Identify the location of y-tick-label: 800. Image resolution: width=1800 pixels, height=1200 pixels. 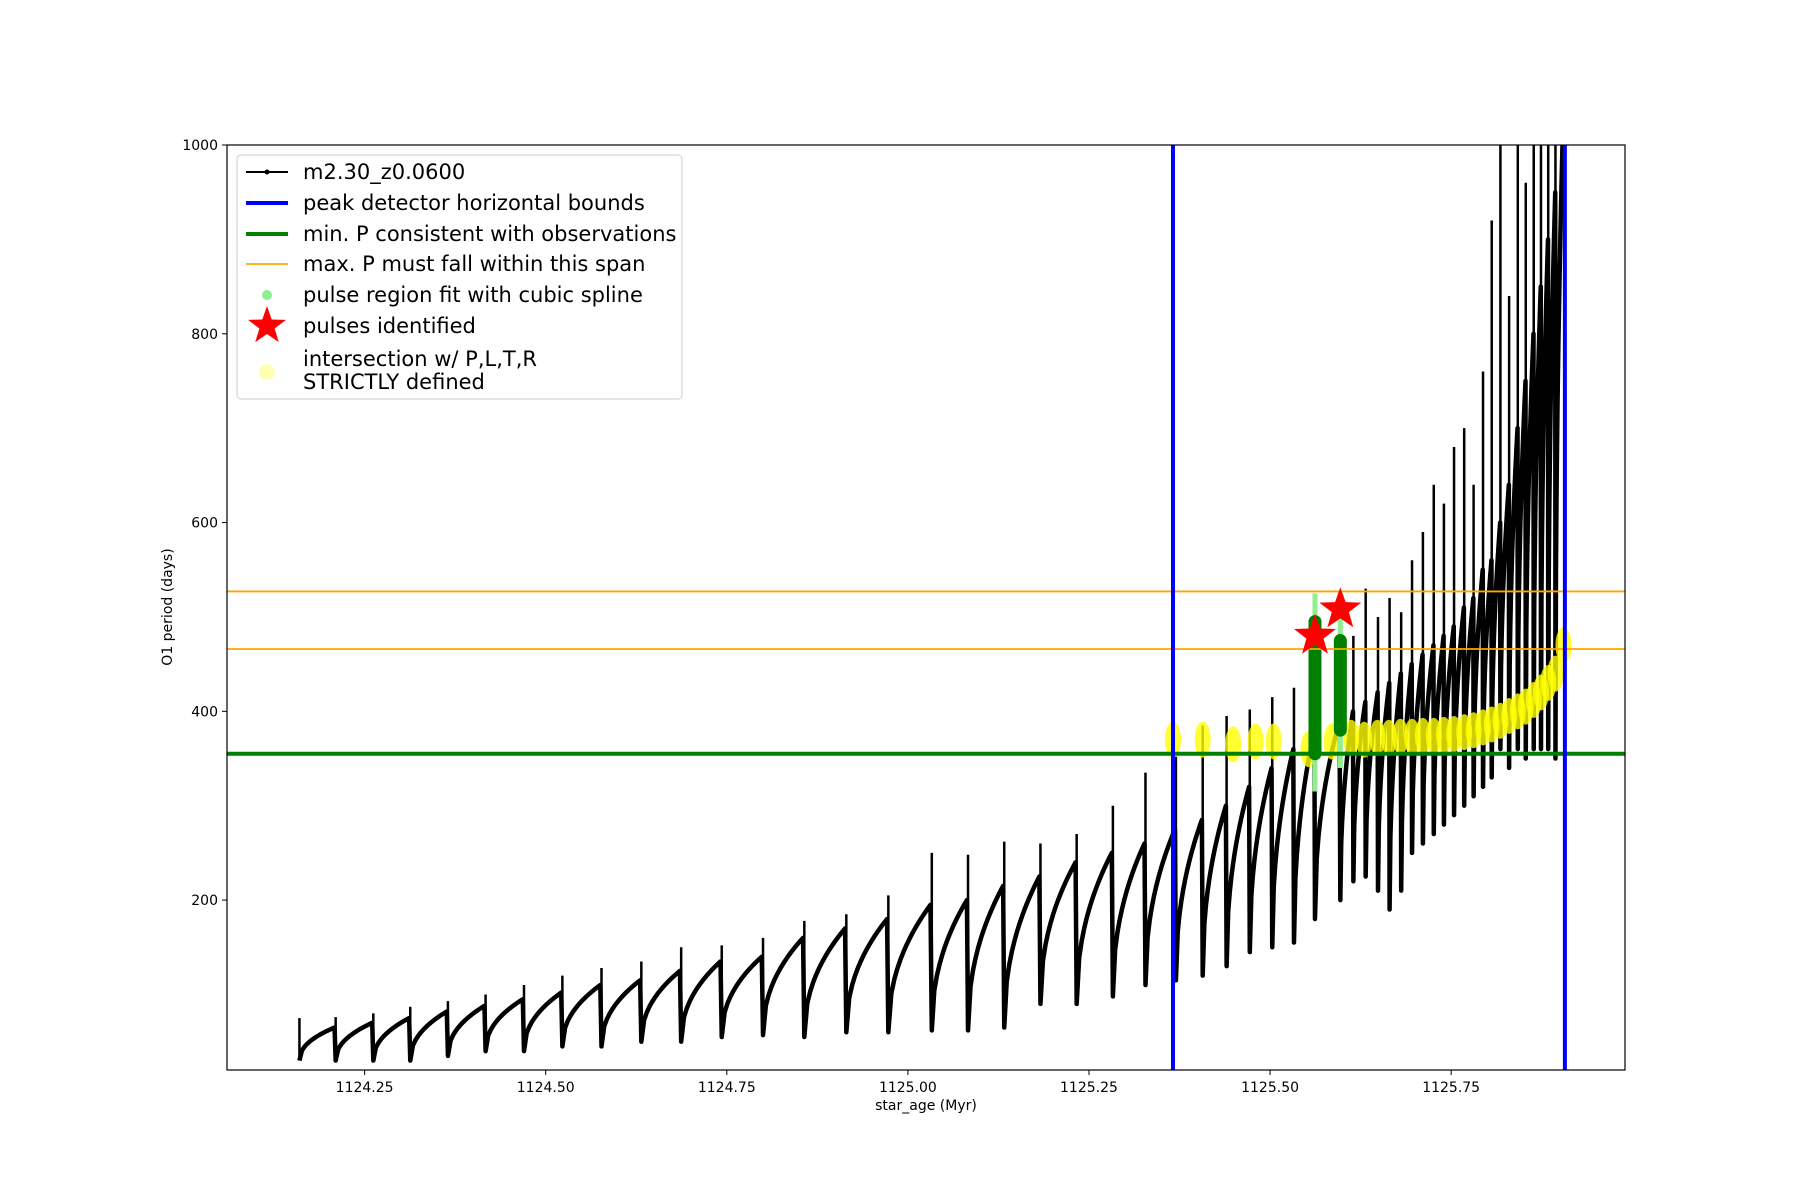
(204, 335).